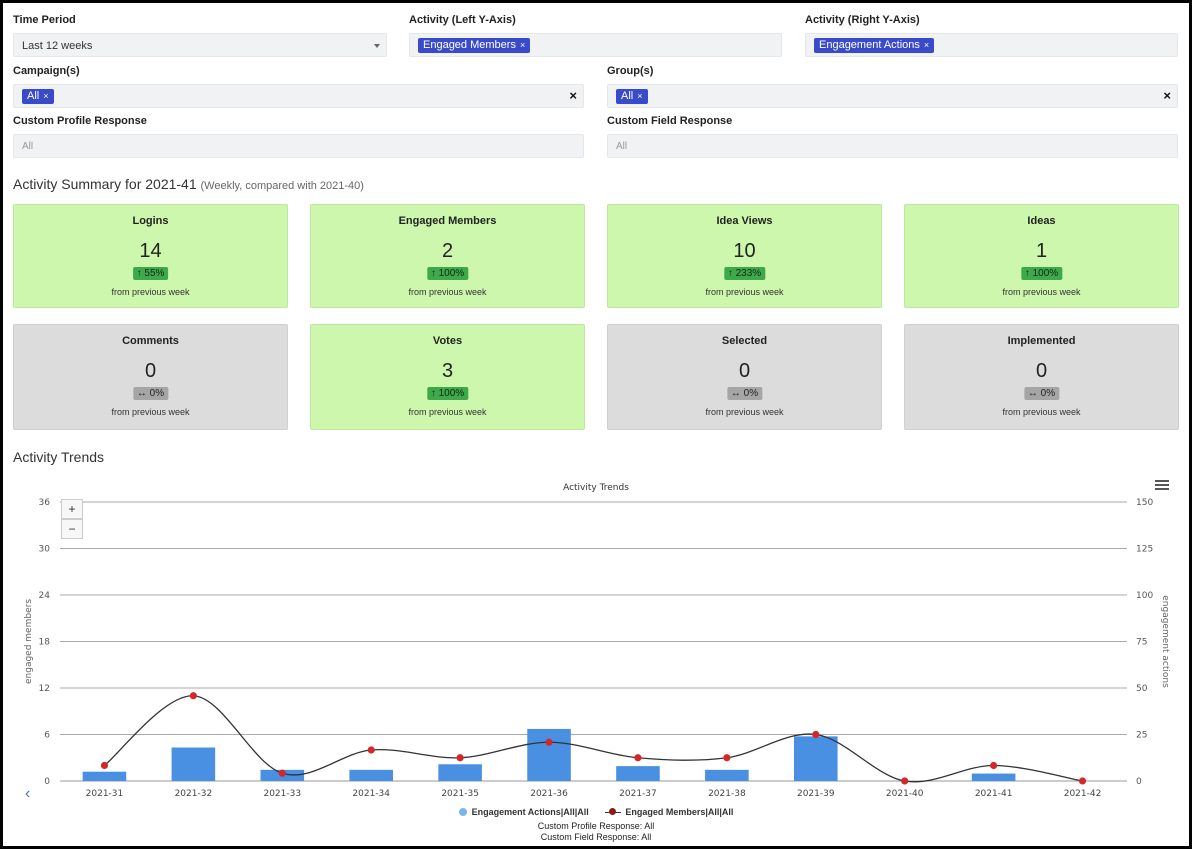  I want to click on hamburger-menu-icon, so click(1162, 486).